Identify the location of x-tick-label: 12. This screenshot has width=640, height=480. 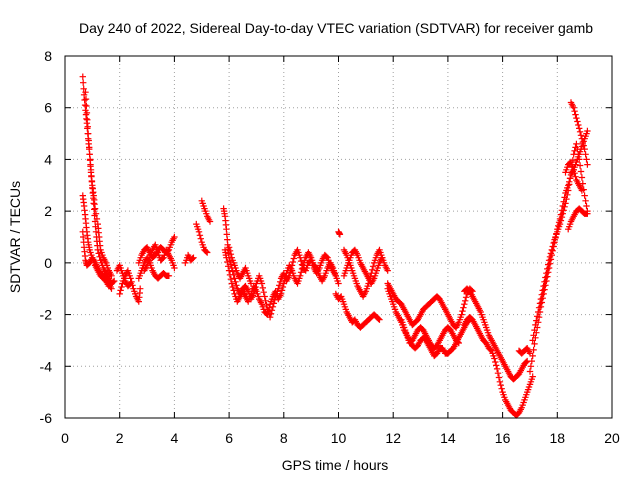
(393, 438).